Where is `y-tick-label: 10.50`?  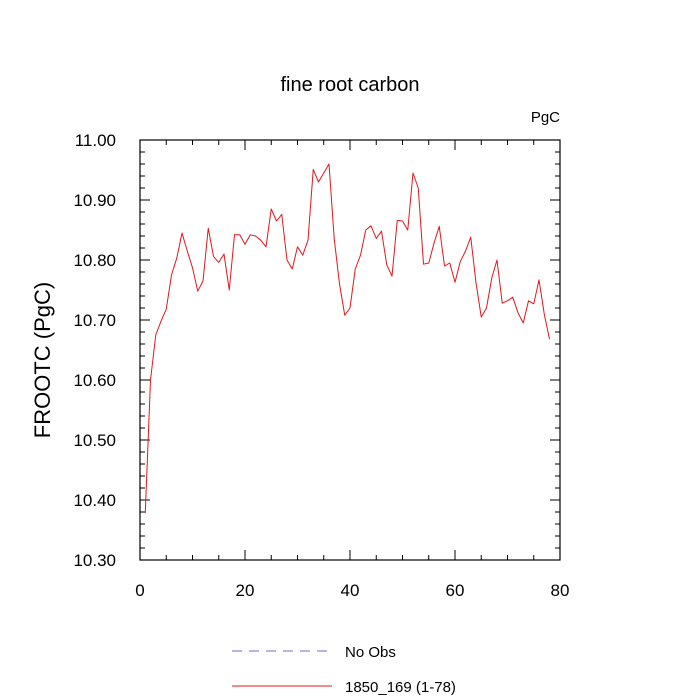 y-tick-label: 10.50 is located at coordinates (94, 440).